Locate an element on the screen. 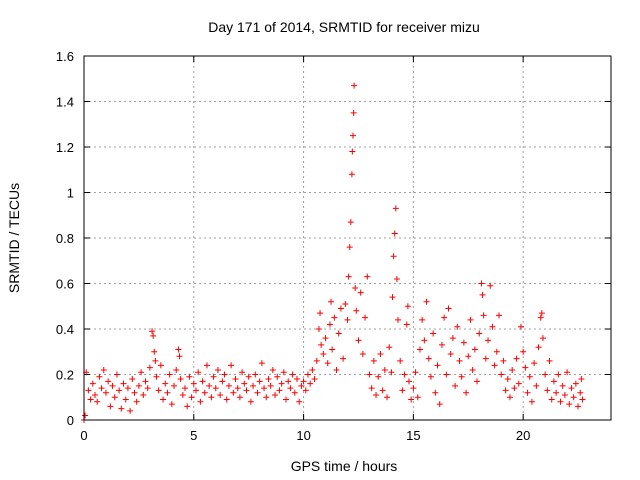  y-tick-label: 1 is located at coordinates (70, 193).